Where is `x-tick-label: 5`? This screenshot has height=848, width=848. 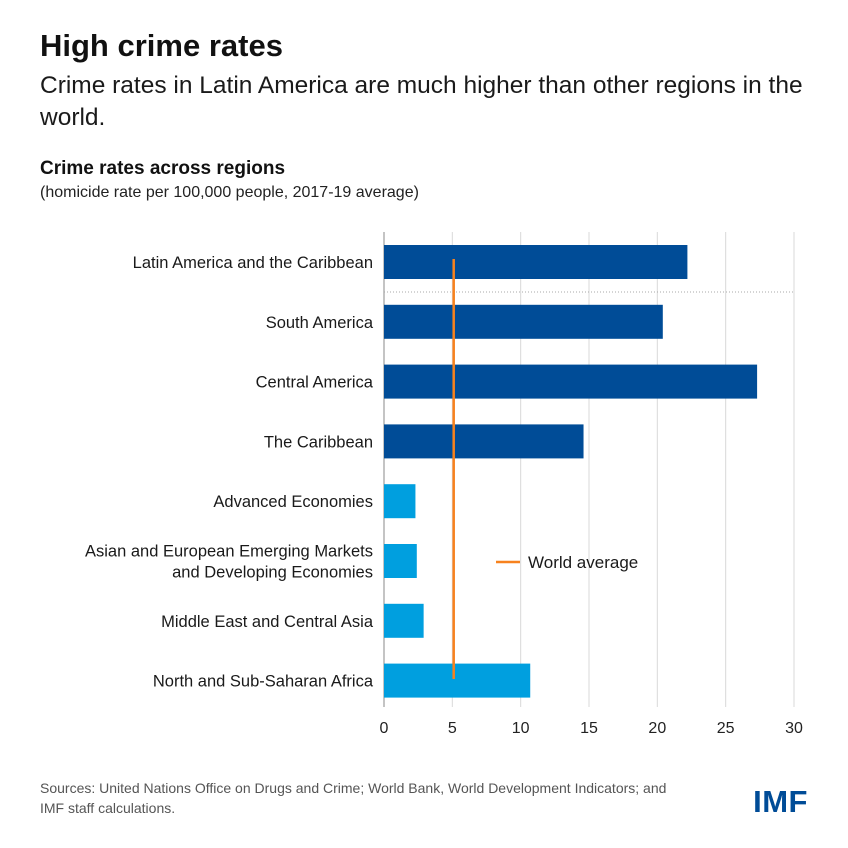
x-tick-label: 5 is located at coordinates (452, 728).